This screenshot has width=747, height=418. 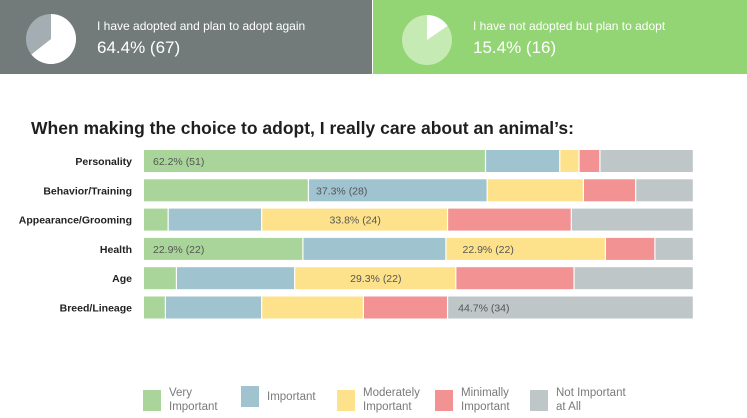 I want to click on category-label: Personality, so click(x=103, y=162).